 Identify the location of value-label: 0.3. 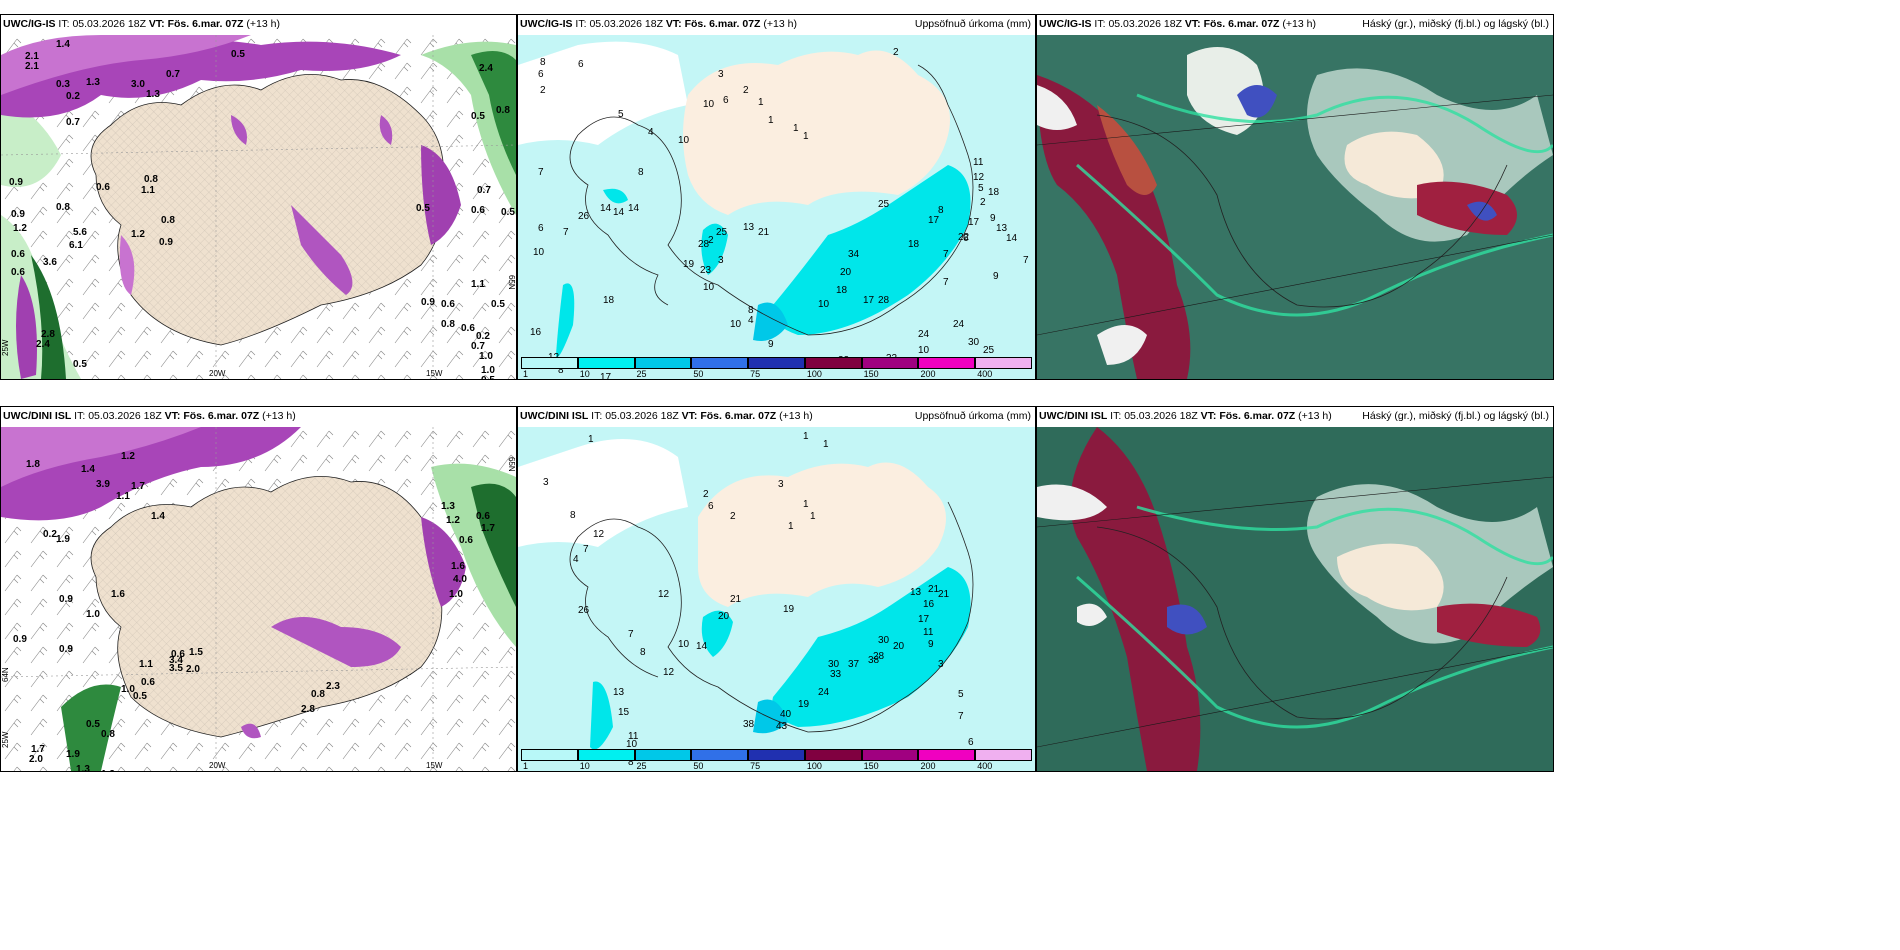
(63, 84).